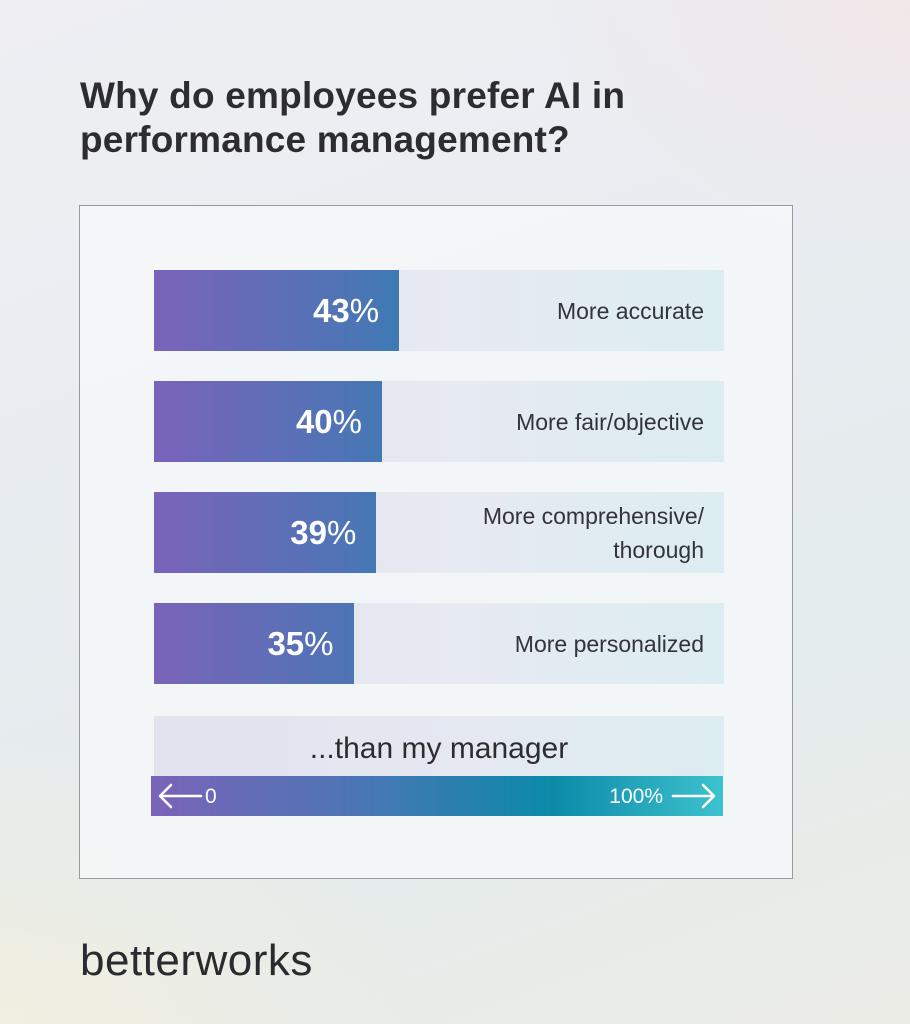 The height and width of the screenshot is (1024, 910). Describe the element at coordinates (693, 796) in the screenshot. I see `arrow-right-icon` at that location.